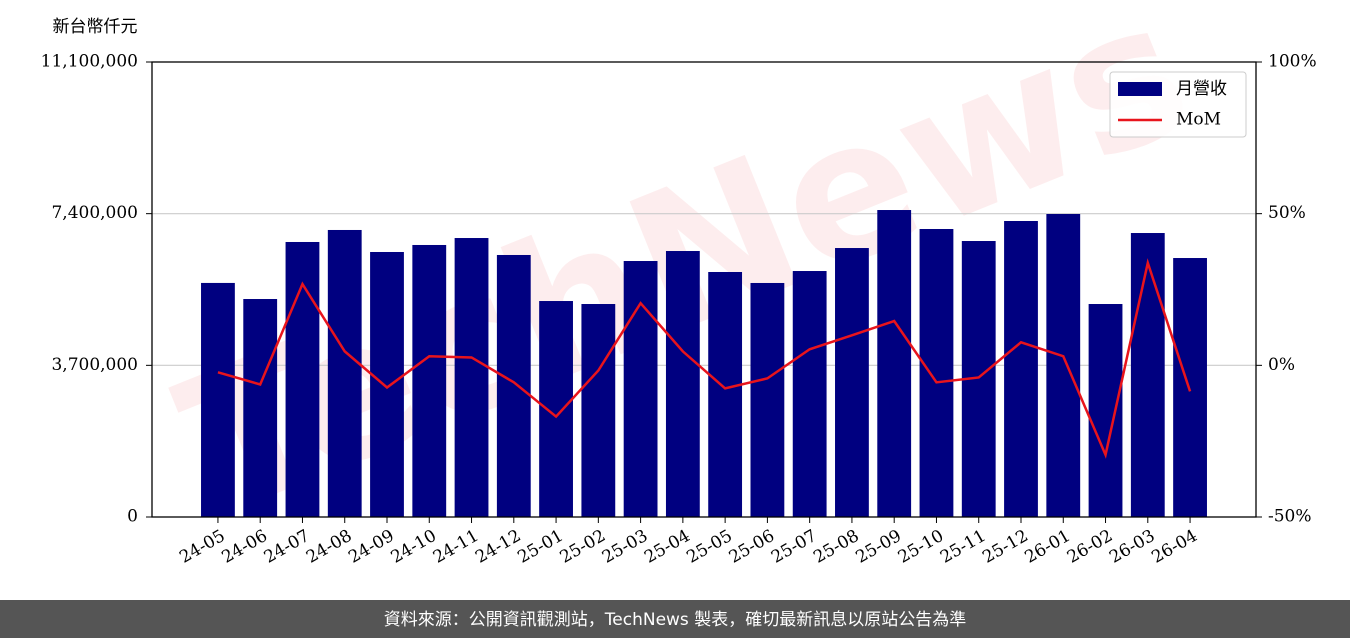  What do you see at coordinates (1292, 62) in the screenshot?
I see `y2-tick-label: 100%` at bounding box center [1292, 62].